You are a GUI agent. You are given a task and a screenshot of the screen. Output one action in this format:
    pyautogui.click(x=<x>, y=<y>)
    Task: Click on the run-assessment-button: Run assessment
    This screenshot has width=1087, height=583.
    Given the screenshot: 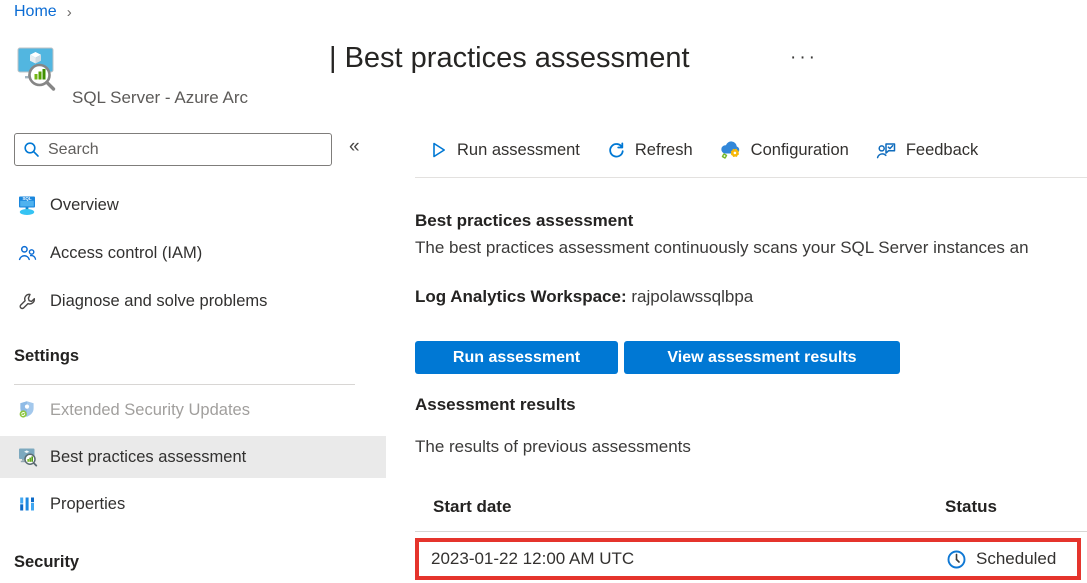 What is the action you would take?
    pyautogui.click(x=516, y=357)
    